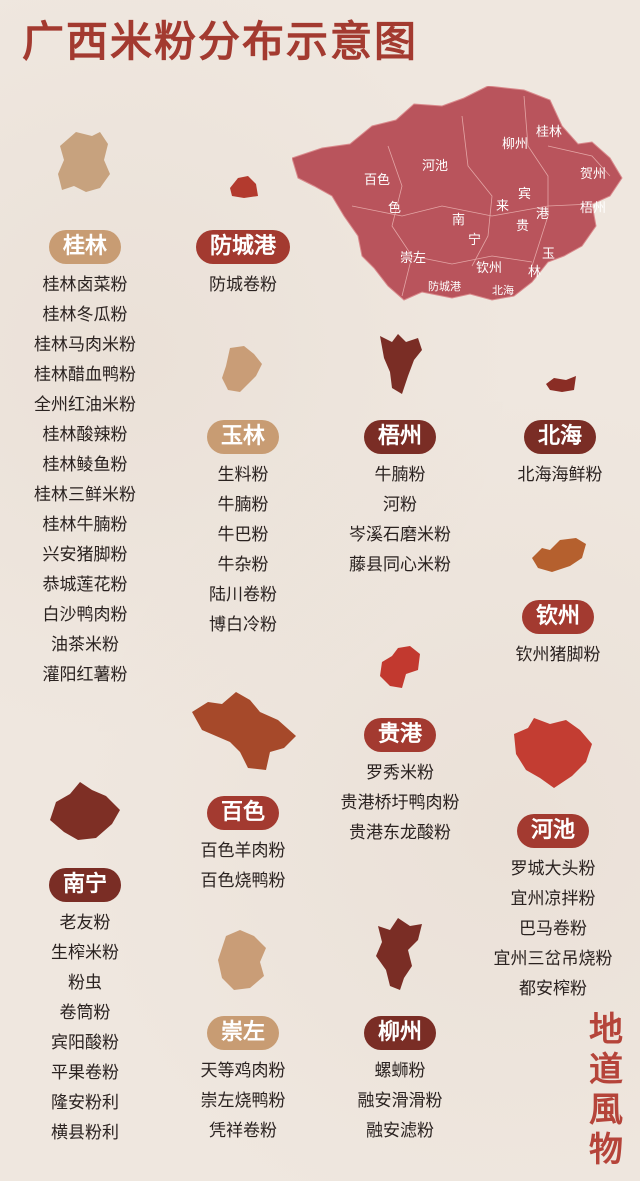  I want to click on dish-item: 生料粉, so click(243, 475).